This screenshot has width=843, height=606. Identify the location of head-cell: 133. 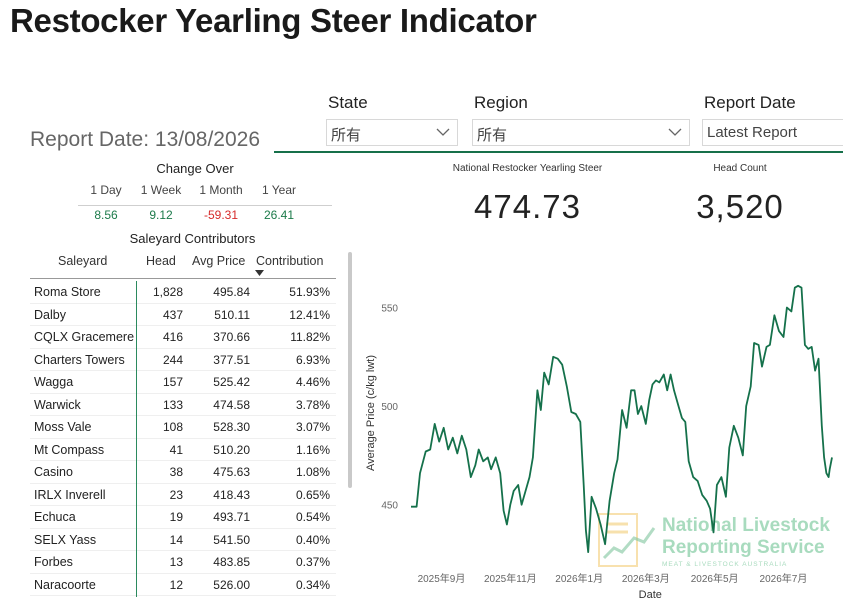
(172, 404).